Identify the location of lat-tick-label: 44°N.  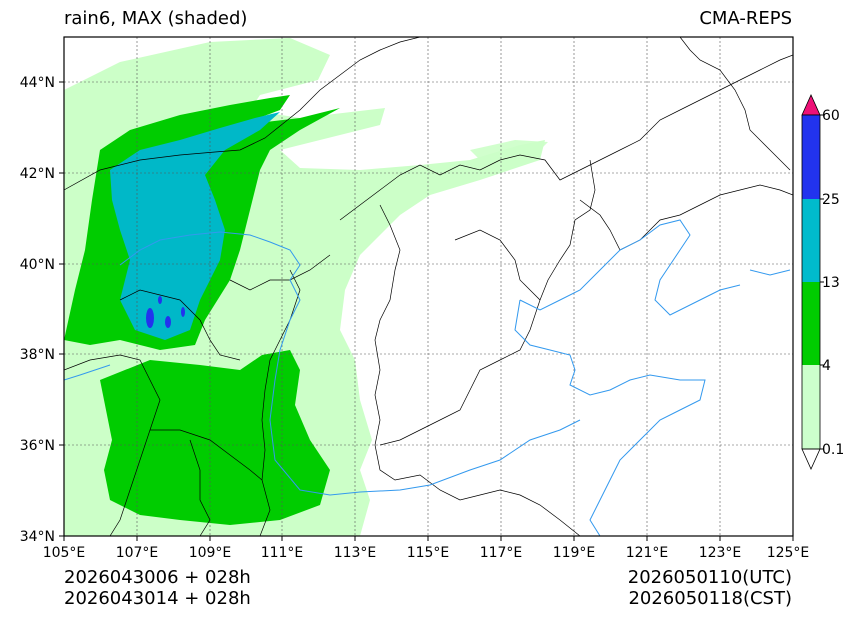
(37, 83).